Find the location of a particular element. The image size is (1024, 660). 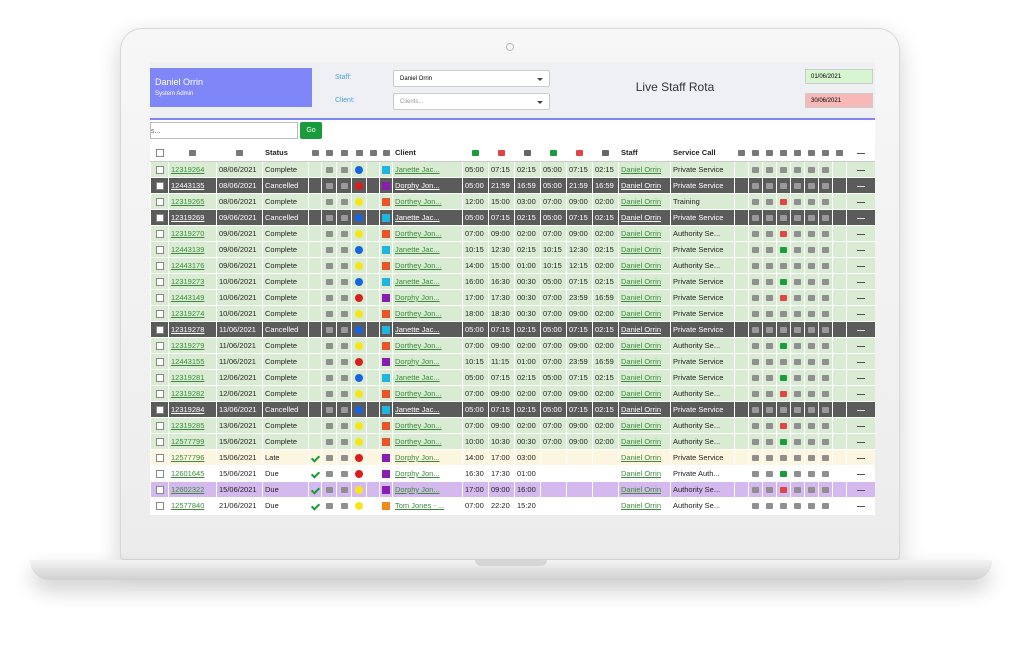

id-link: 12319269 is located at coordinates (188, 217).